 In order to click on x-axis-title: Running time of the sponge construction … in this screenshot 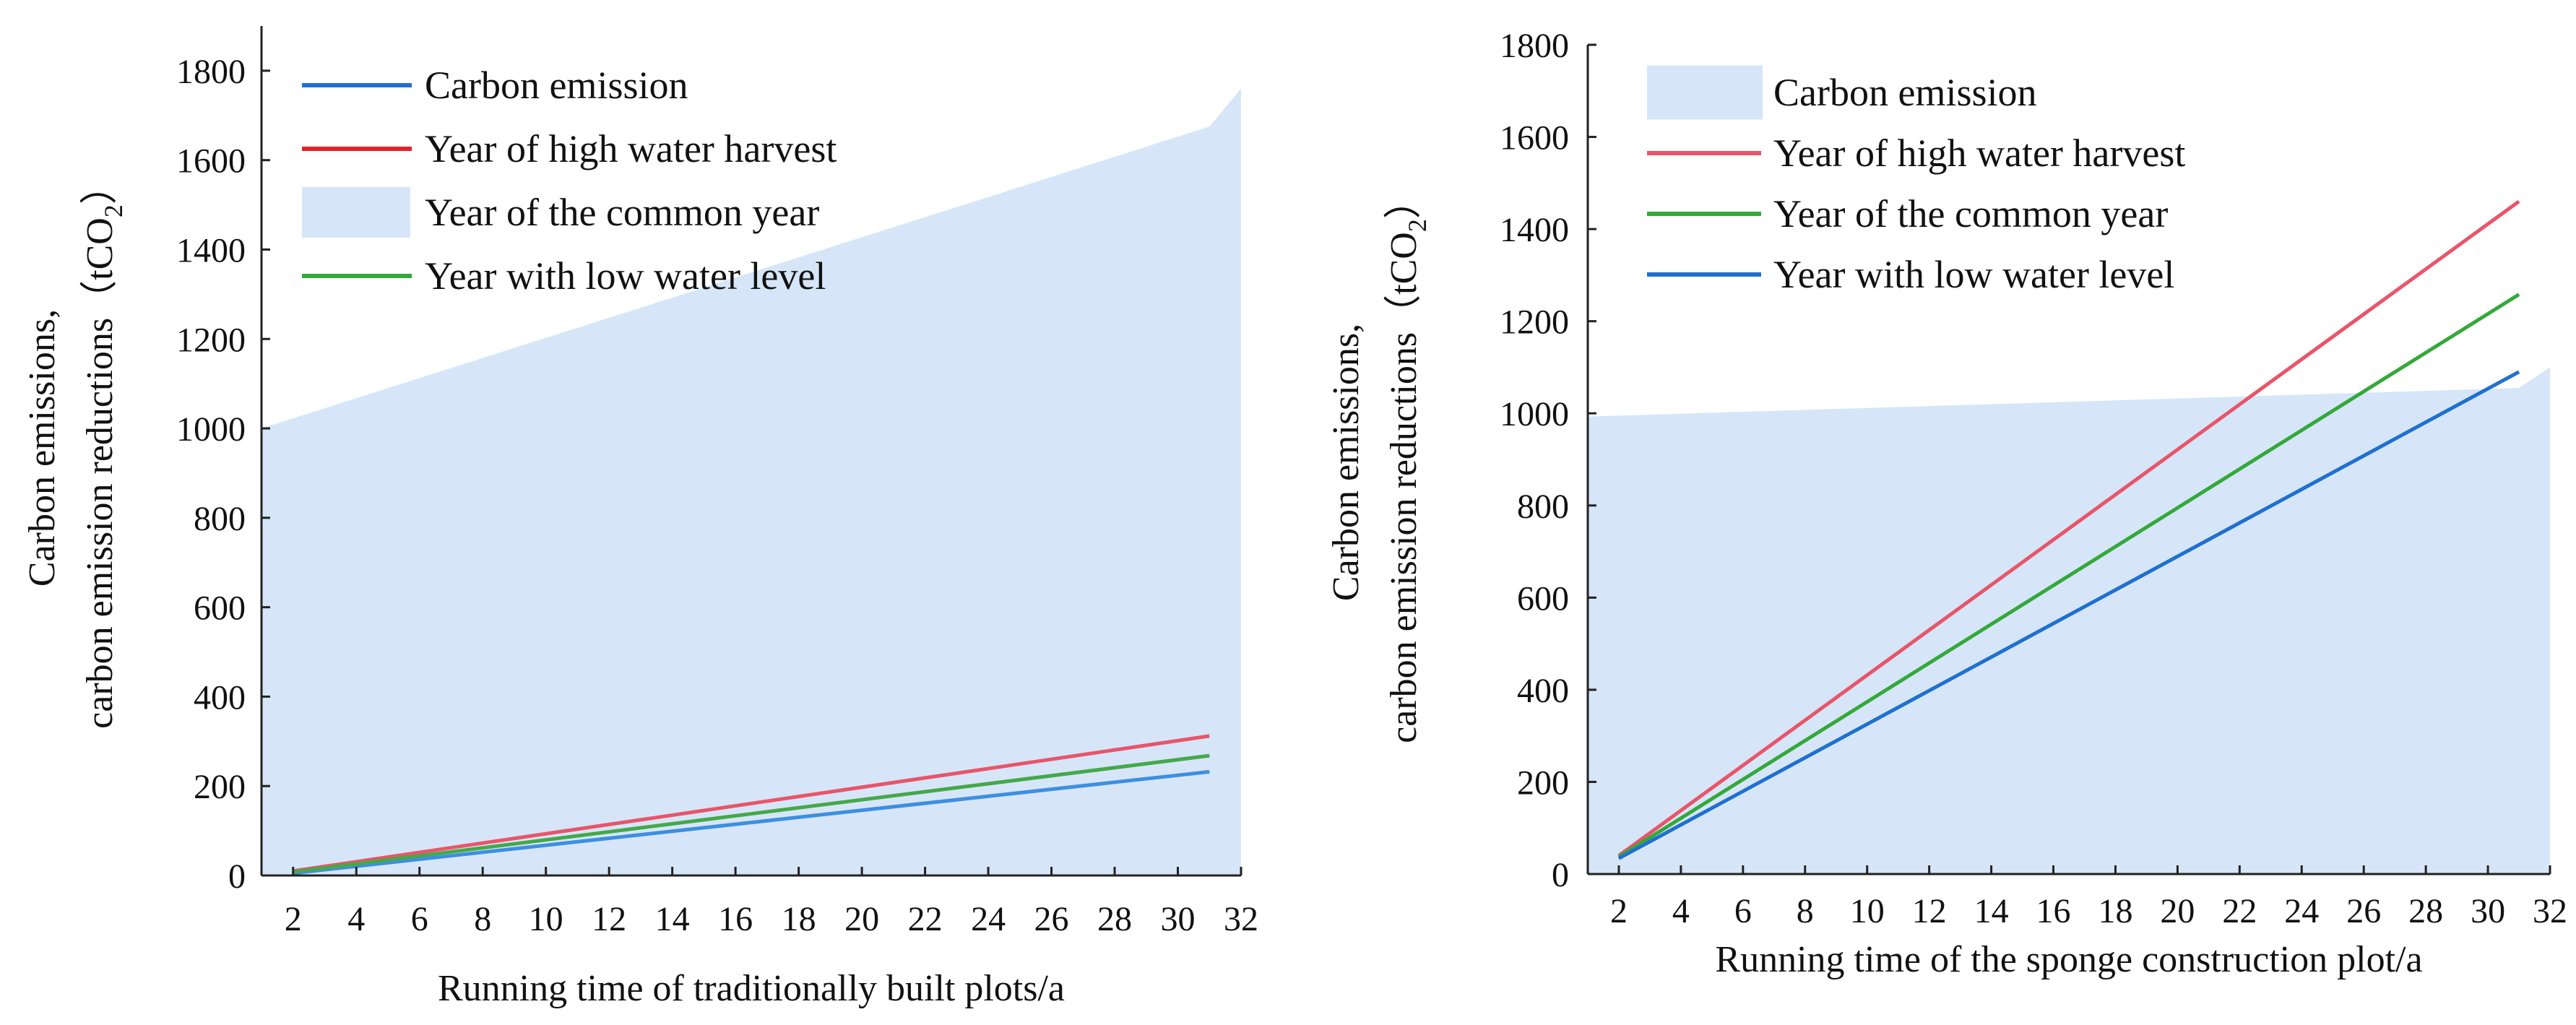, I will do `click(2068, 959)`.